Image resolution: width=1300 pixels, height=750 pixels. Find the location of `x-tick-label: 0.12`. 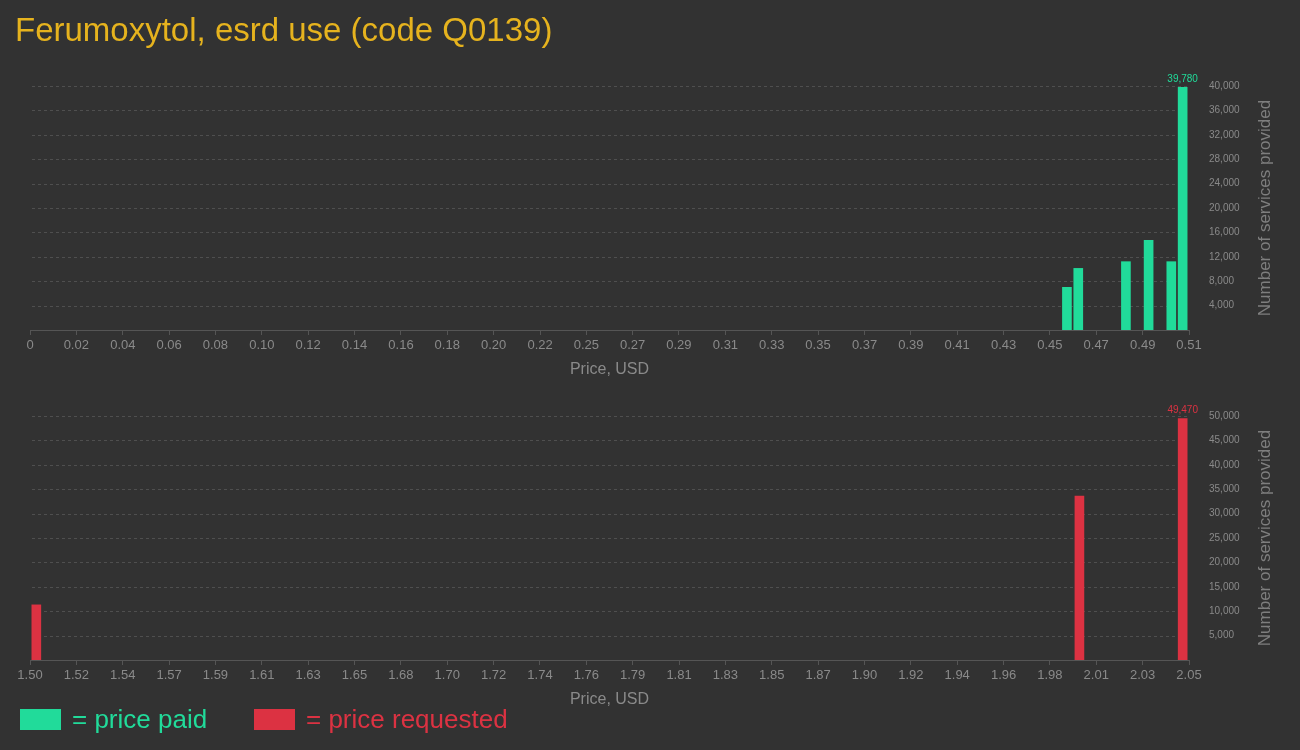

x-tick-label: 0.12 is located at coordinates (308, 345).